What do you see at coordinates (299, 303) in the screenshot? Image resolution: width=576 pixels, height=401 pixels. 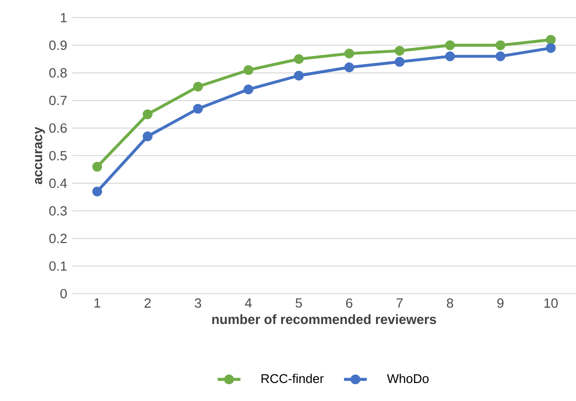 I see `x-tick-label: 5` at bounding box center [299, 303].